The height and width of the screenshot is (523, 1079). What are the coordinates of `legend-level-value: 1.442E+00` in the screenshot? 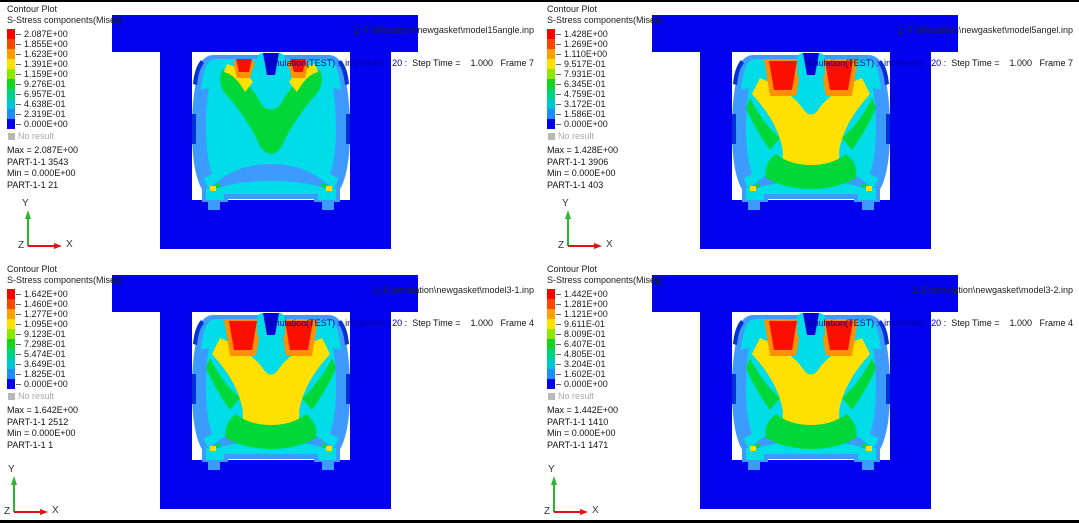 It's located at (586, 294).